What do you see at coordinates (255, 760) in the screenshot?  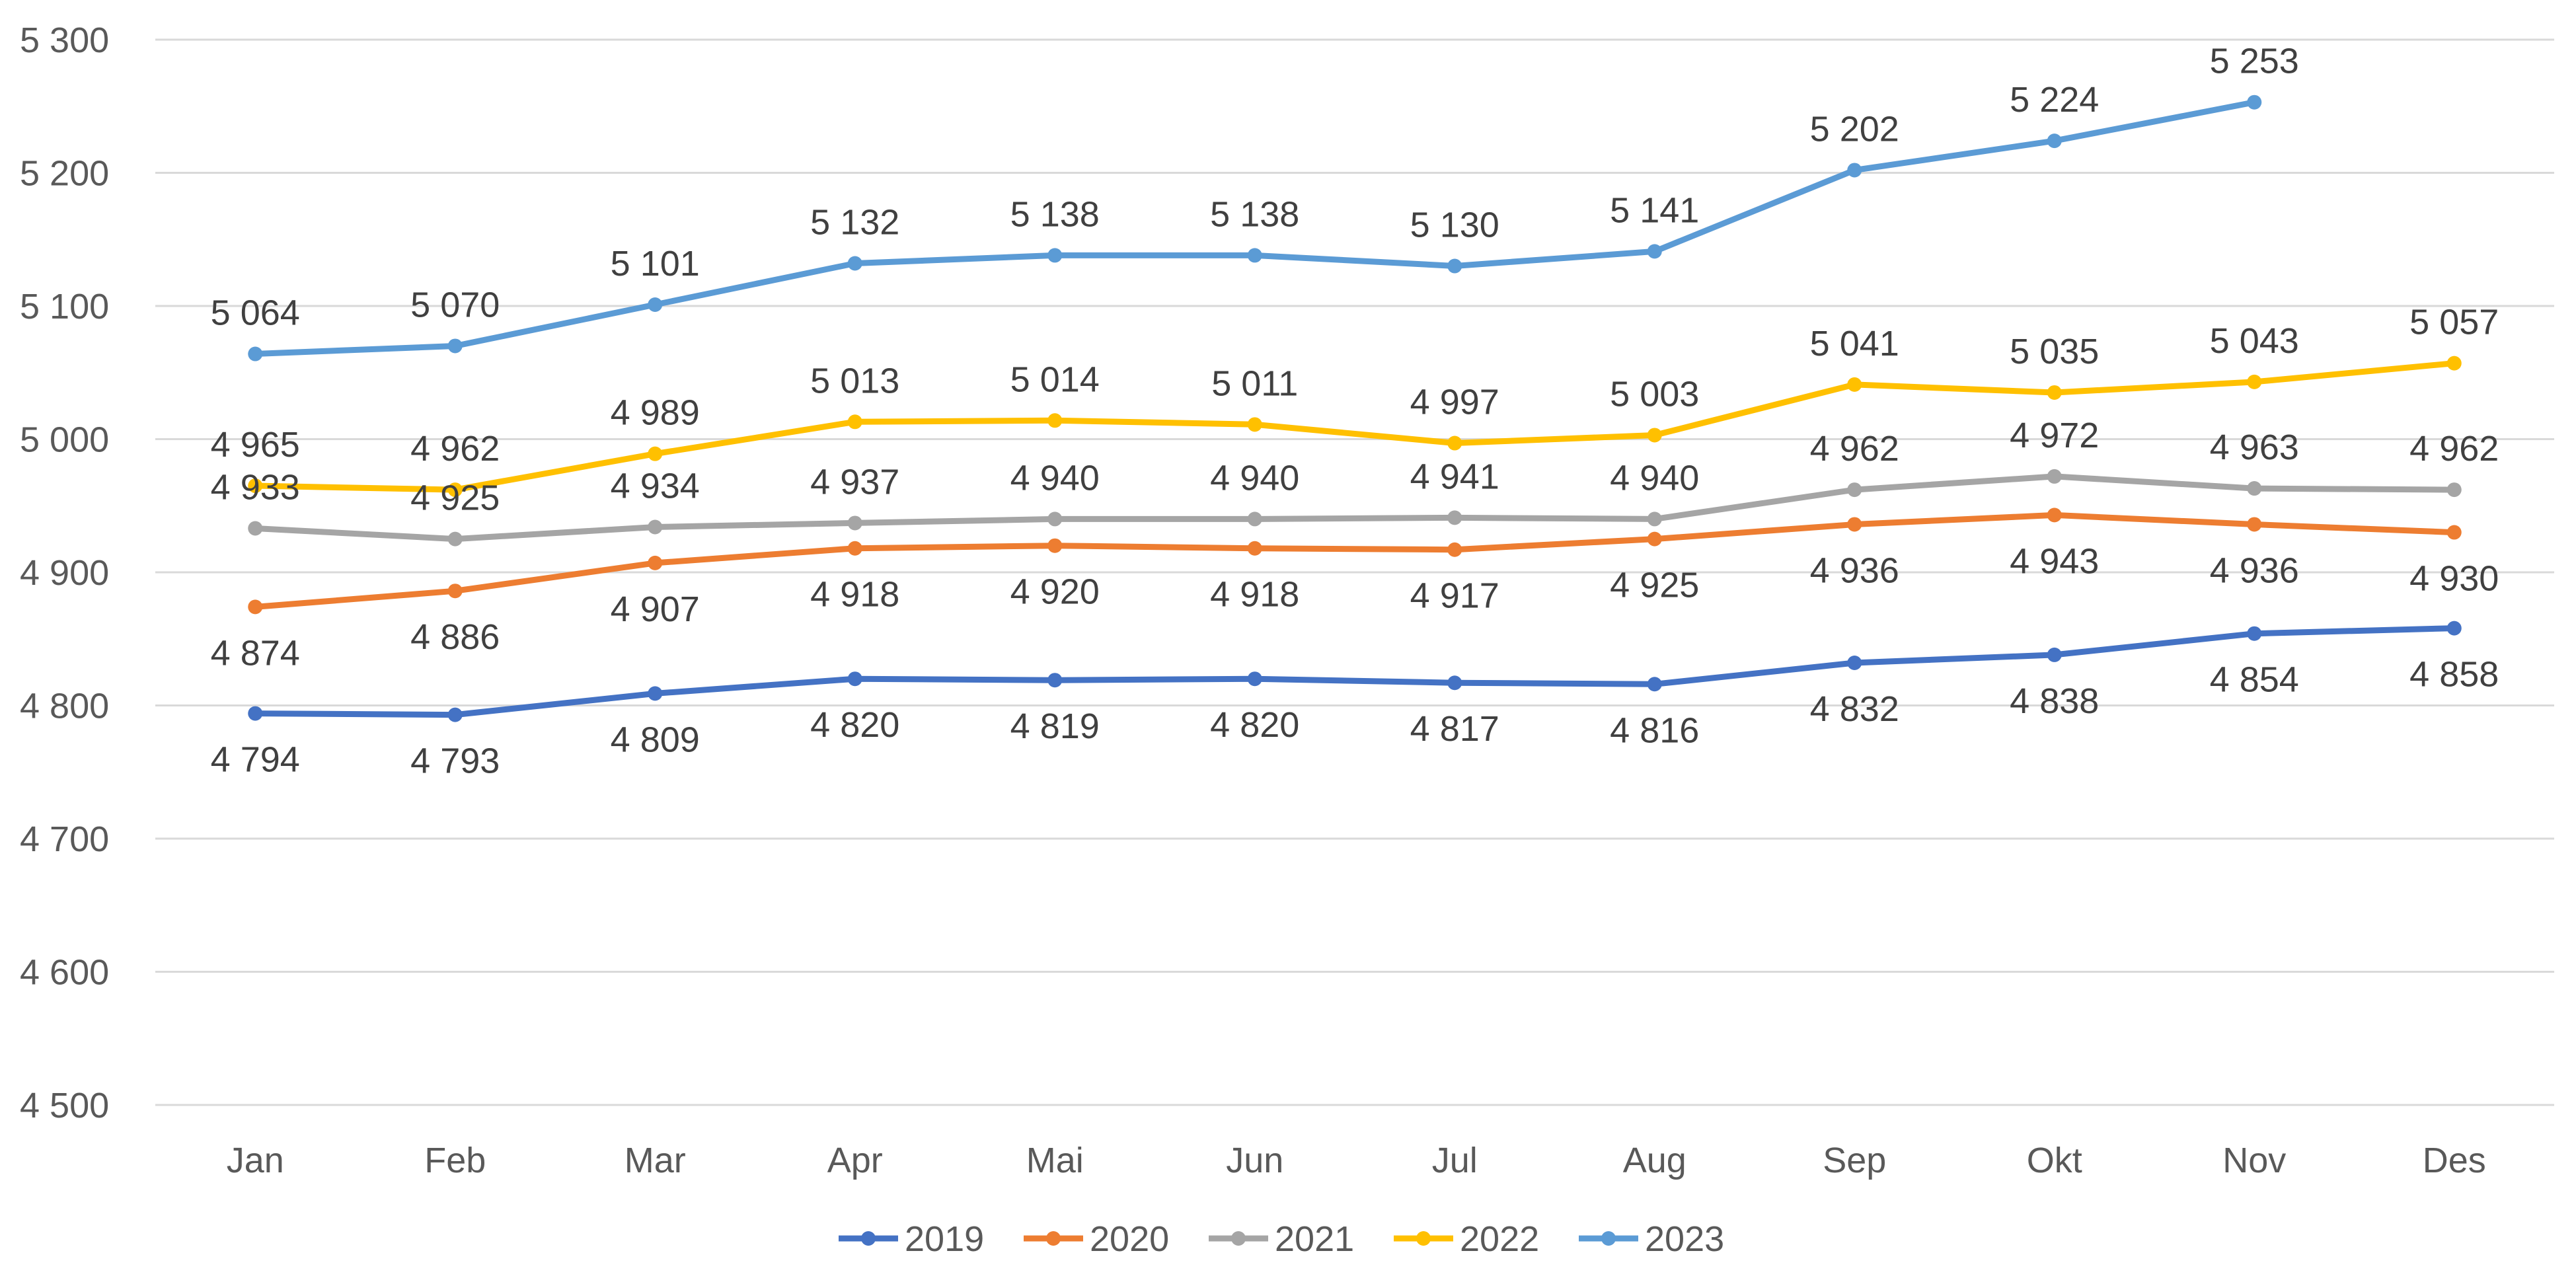 I see `data-label-2019: 4 794` at bounding box center [255, 760].